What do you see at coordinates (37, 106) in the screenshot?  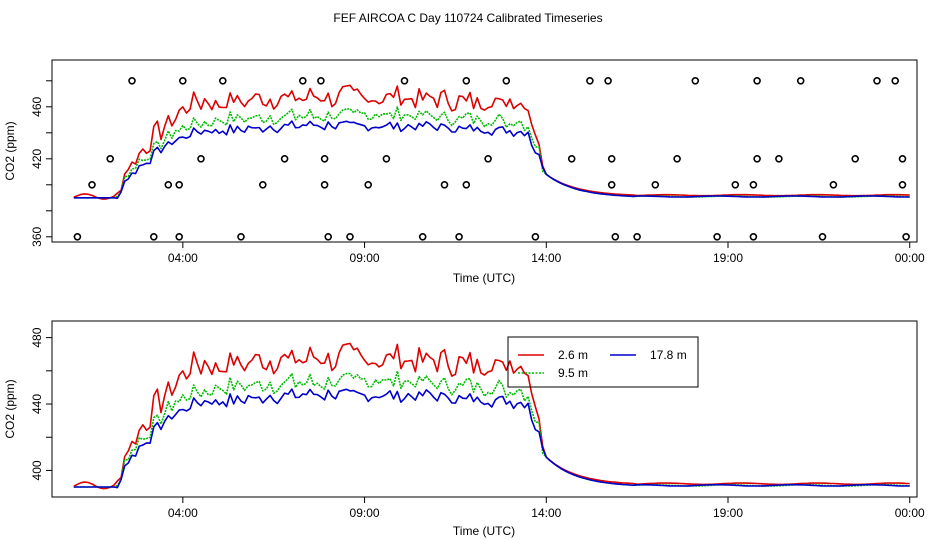 I see `top-y-tick-label: 460` at bounding box center [37, 106].